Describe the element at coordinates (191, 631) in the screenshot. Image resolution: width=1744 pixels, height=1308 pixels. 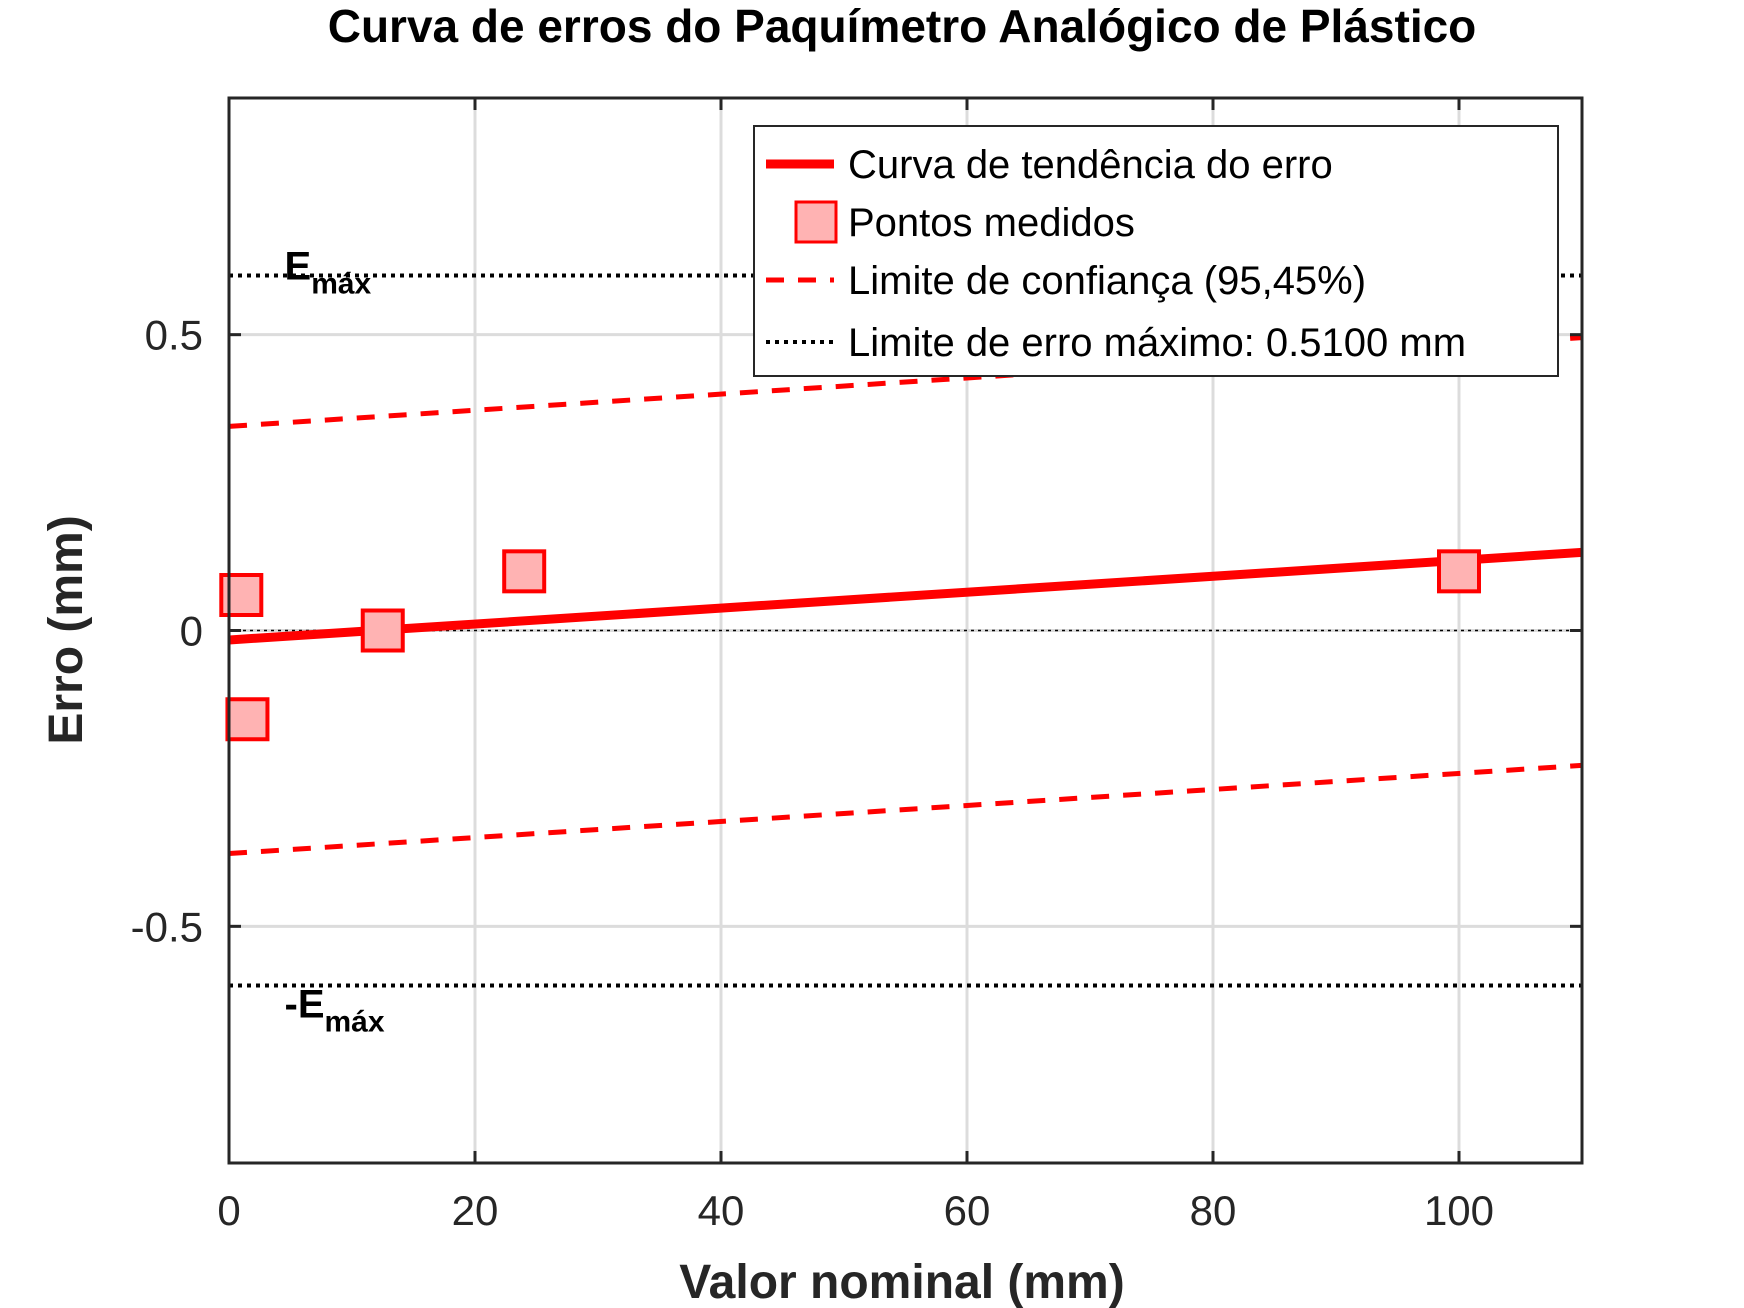
I see `y-tick-label: 0` at that location.